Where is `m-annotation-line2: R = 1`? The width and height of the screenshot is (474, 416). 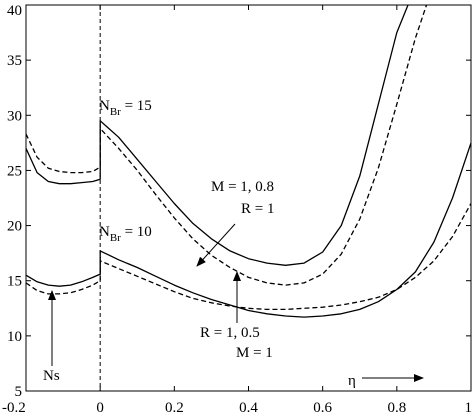
m-annotation-line2: R = 1 is located at coordinates (257, 209).